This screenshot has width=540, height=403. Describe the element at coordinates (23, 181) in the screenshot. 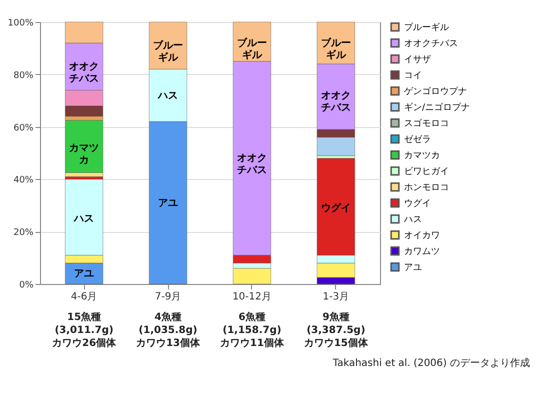

I see `y-tick-label: 40%` at that location.